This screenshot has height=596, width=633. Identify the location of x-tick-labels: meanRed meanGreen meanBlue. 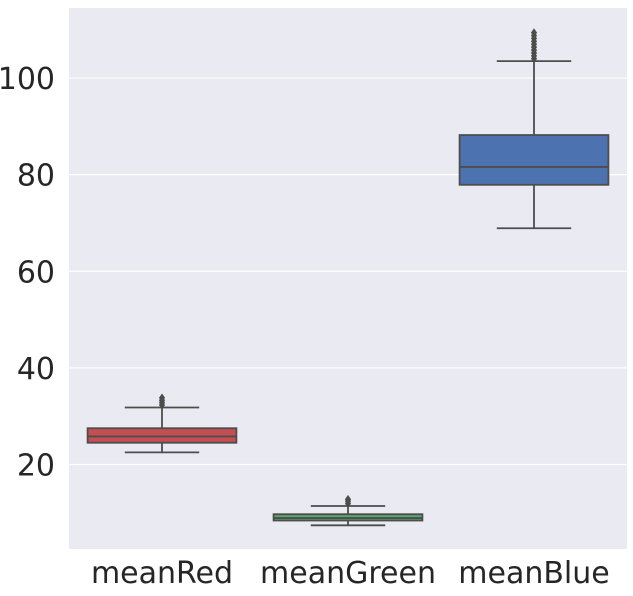
(350, 573).